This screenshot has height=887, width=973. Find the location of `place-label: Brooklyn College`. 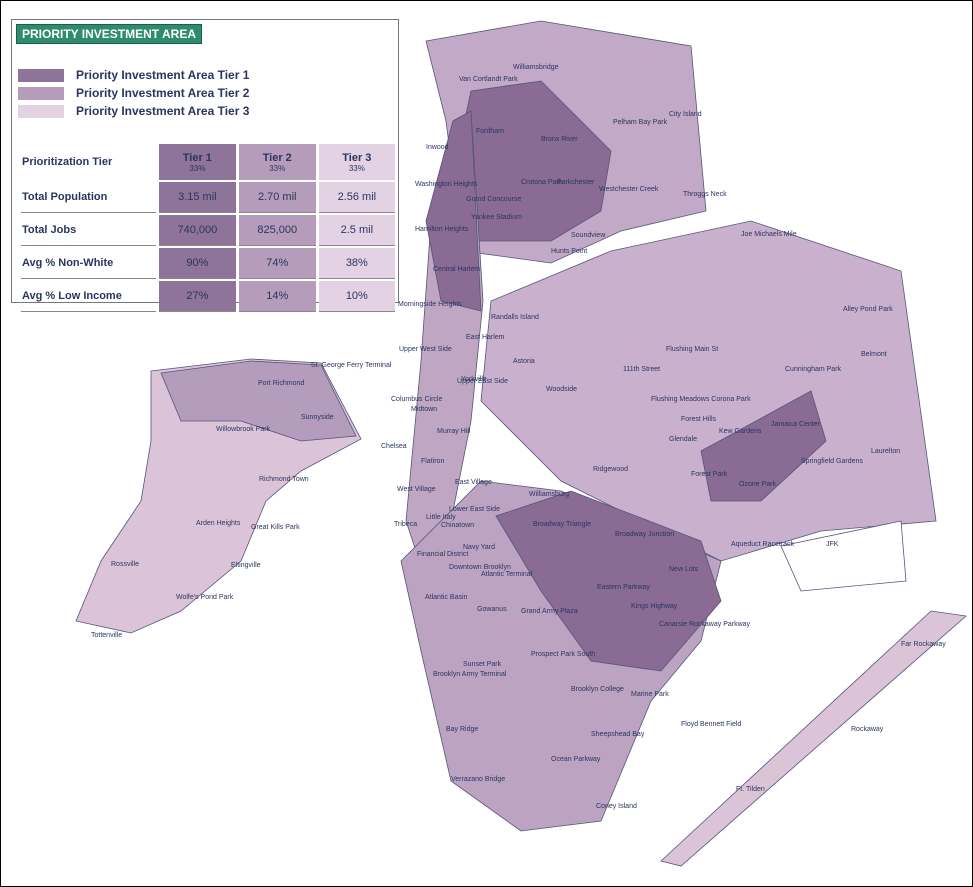

place-label: Brooklyn College is located at coordinates (597, 689).